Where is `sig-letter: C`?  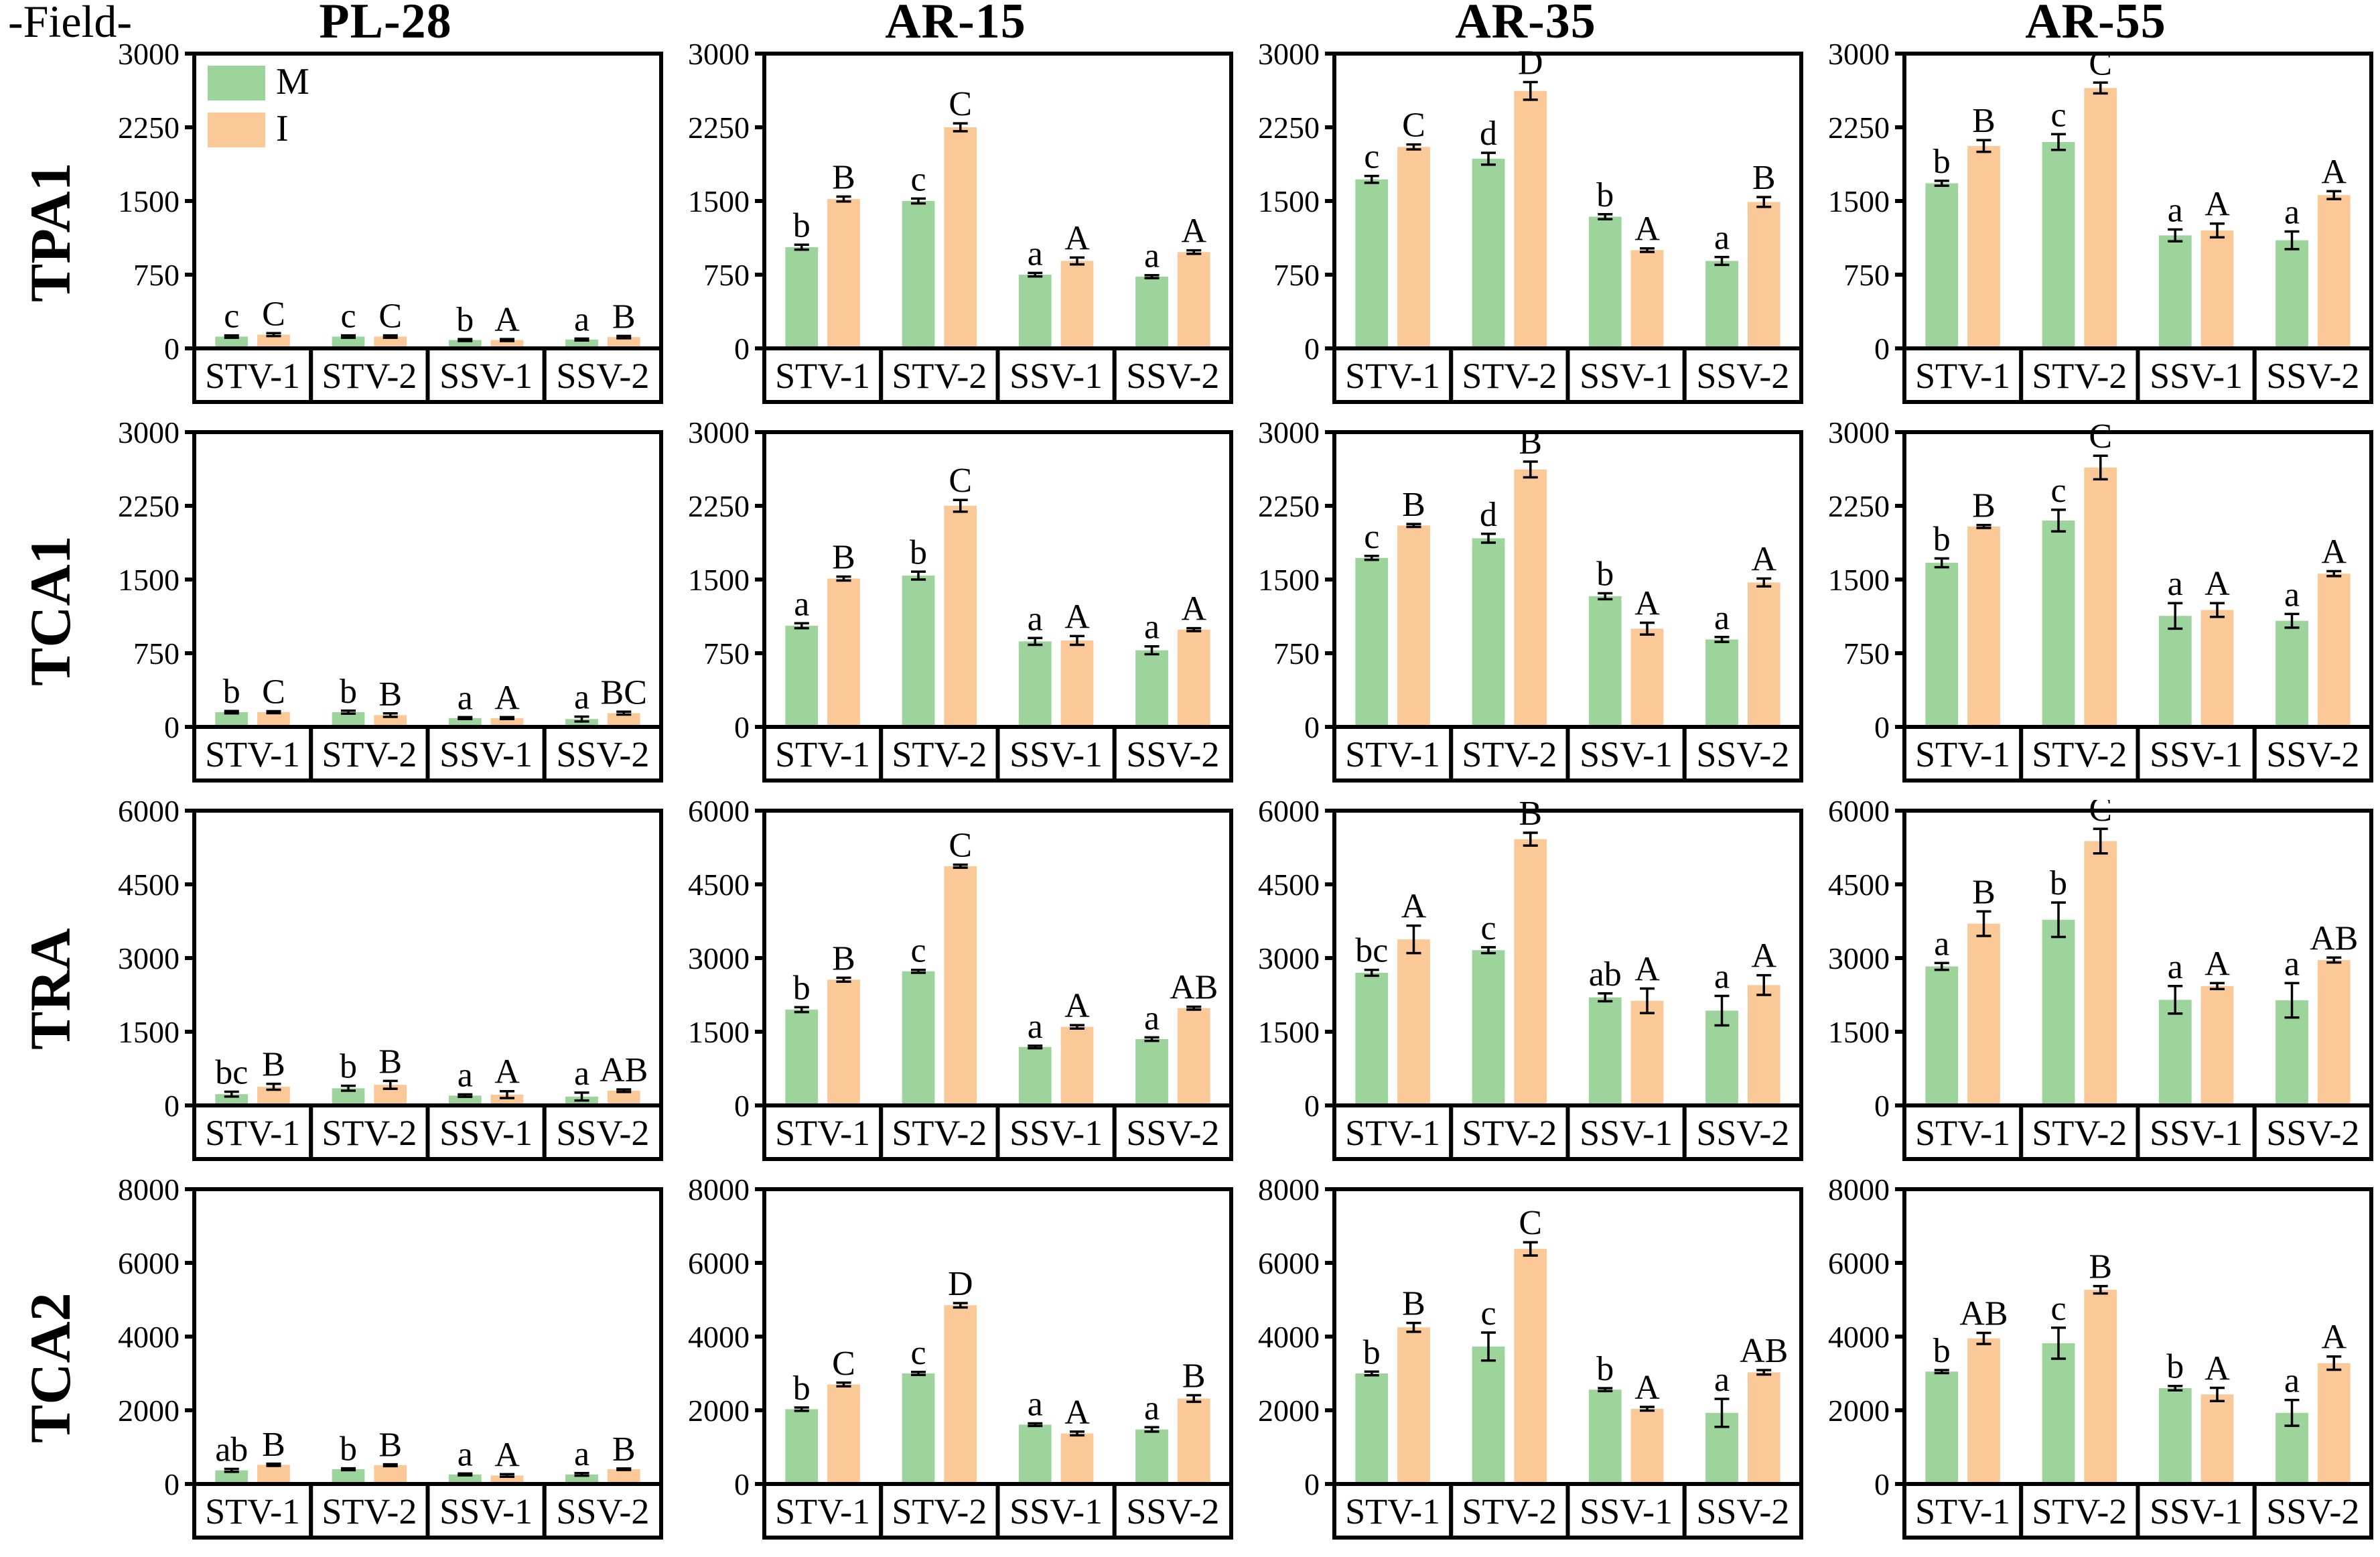 sig-letter: C is located at coordinates (1530, 1223).